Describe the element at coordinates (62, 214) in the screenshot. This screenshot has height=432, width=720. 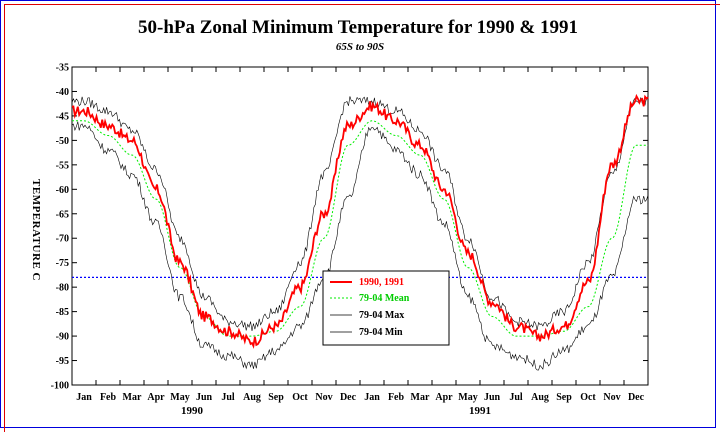
I see `y-tick-label: -65` at that location.